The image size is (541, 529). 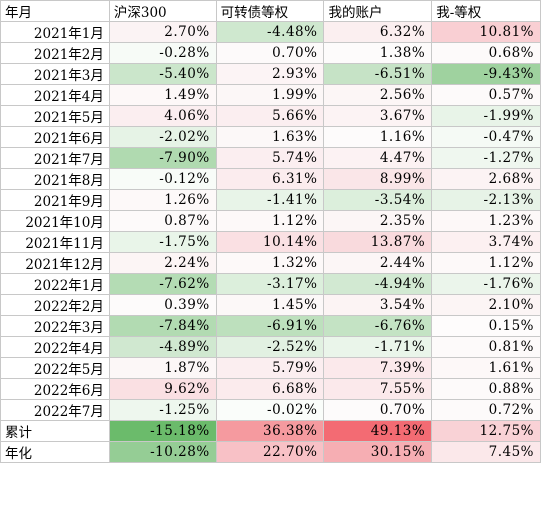 What do you see at coordinates (486, 221) in the screenshot?
I see `cell-me-minus-equal-weight: 1.23%` at bounding box center [486, 221].